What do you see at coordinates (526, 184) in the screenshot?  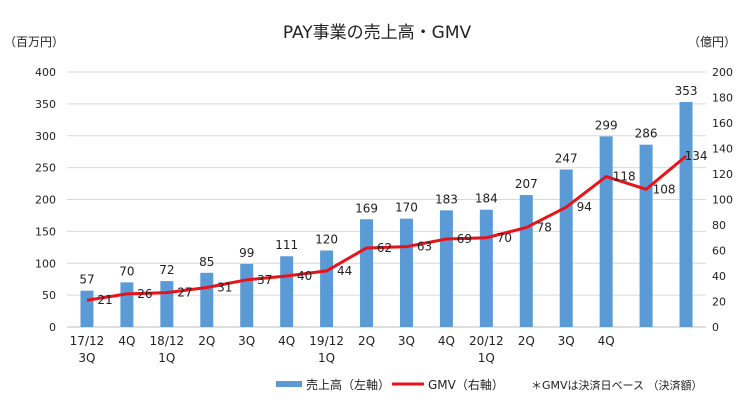 I see `bar-value-label: 207` at bounding box center [526, 184].